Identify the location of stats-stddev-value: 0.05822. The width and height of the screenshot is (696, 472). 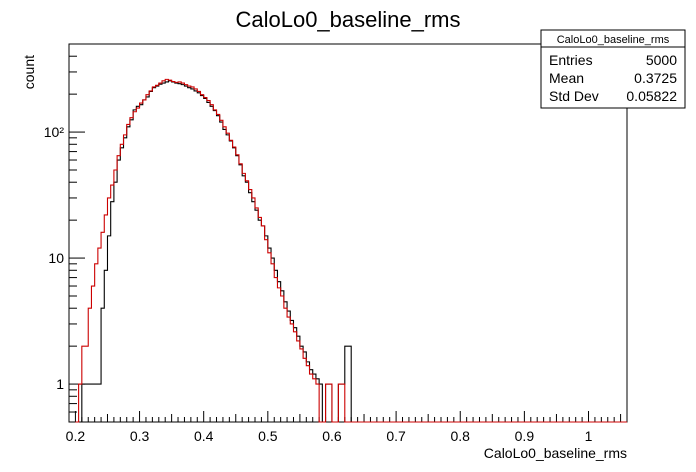
(651, 96).